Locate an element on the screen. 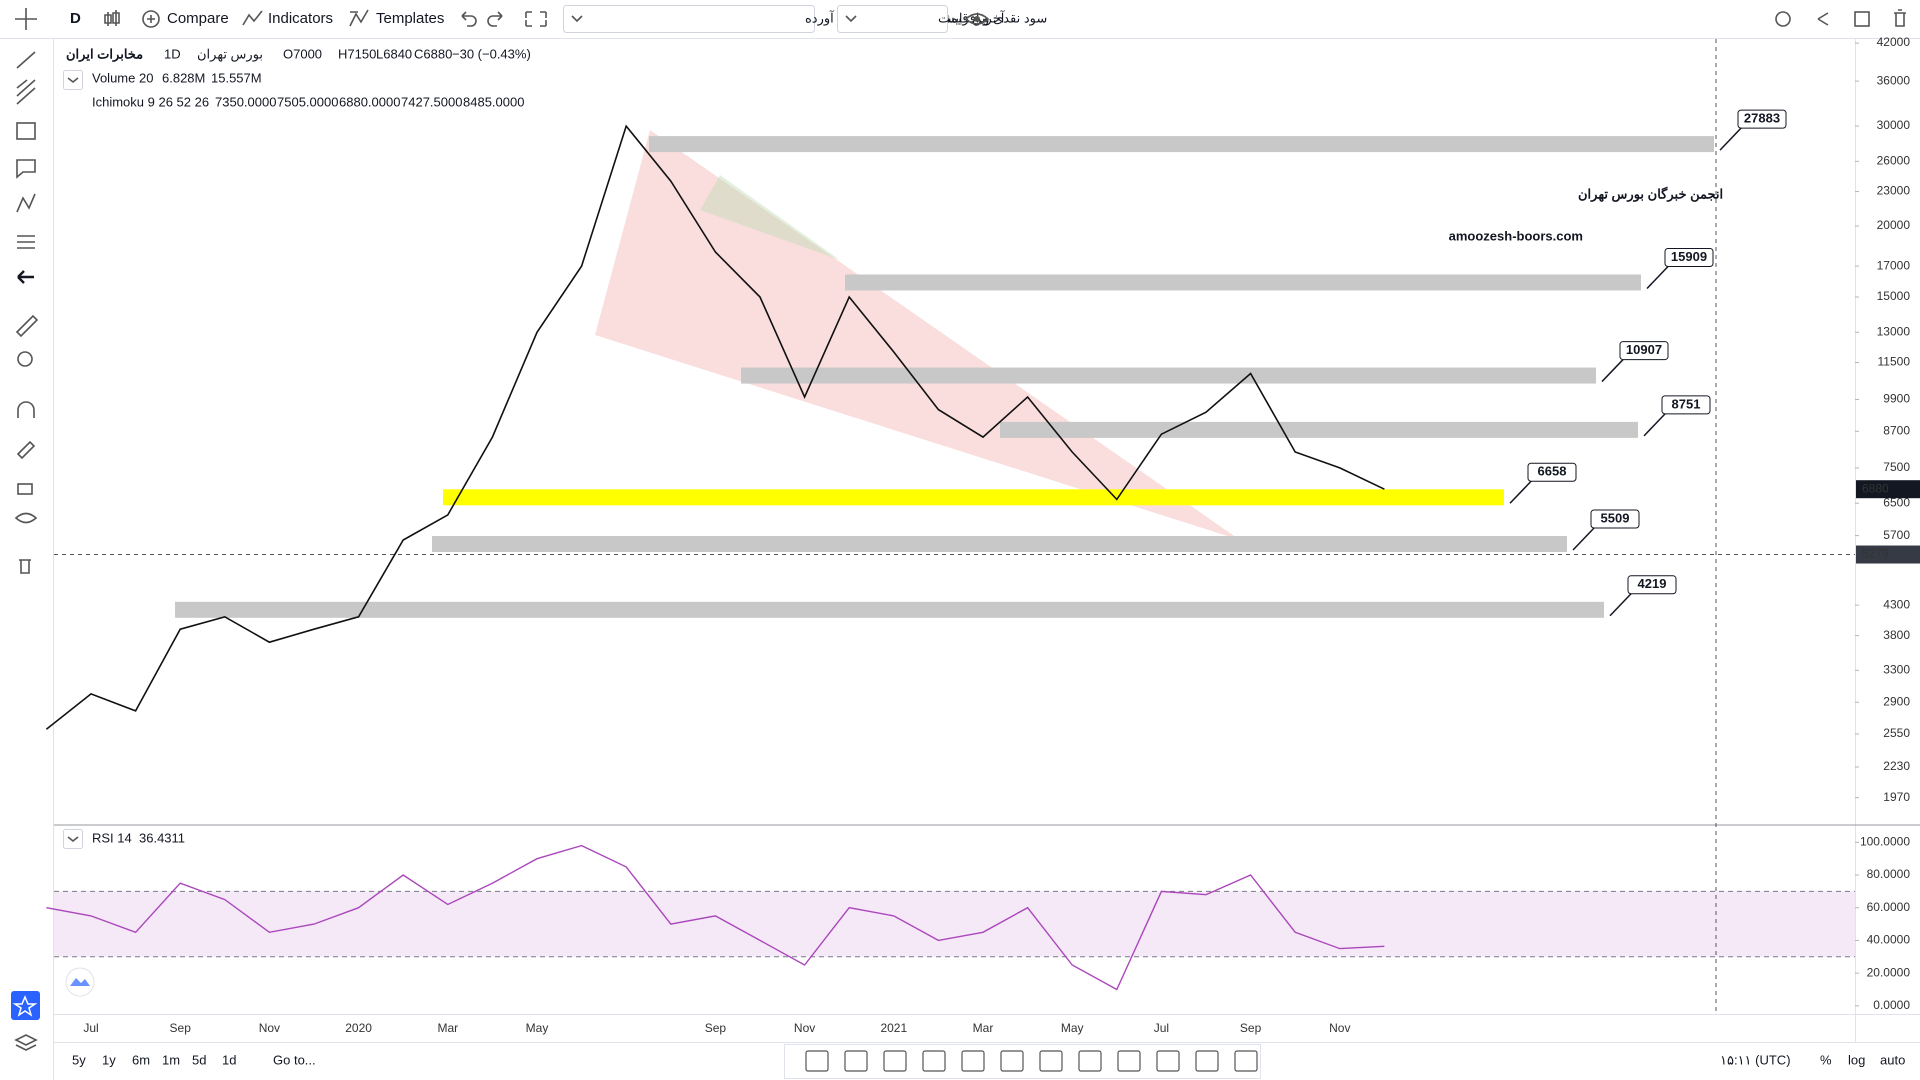 This screenshot has width=1920, height=1080. settings-button is located at coordinates (1783, 19).